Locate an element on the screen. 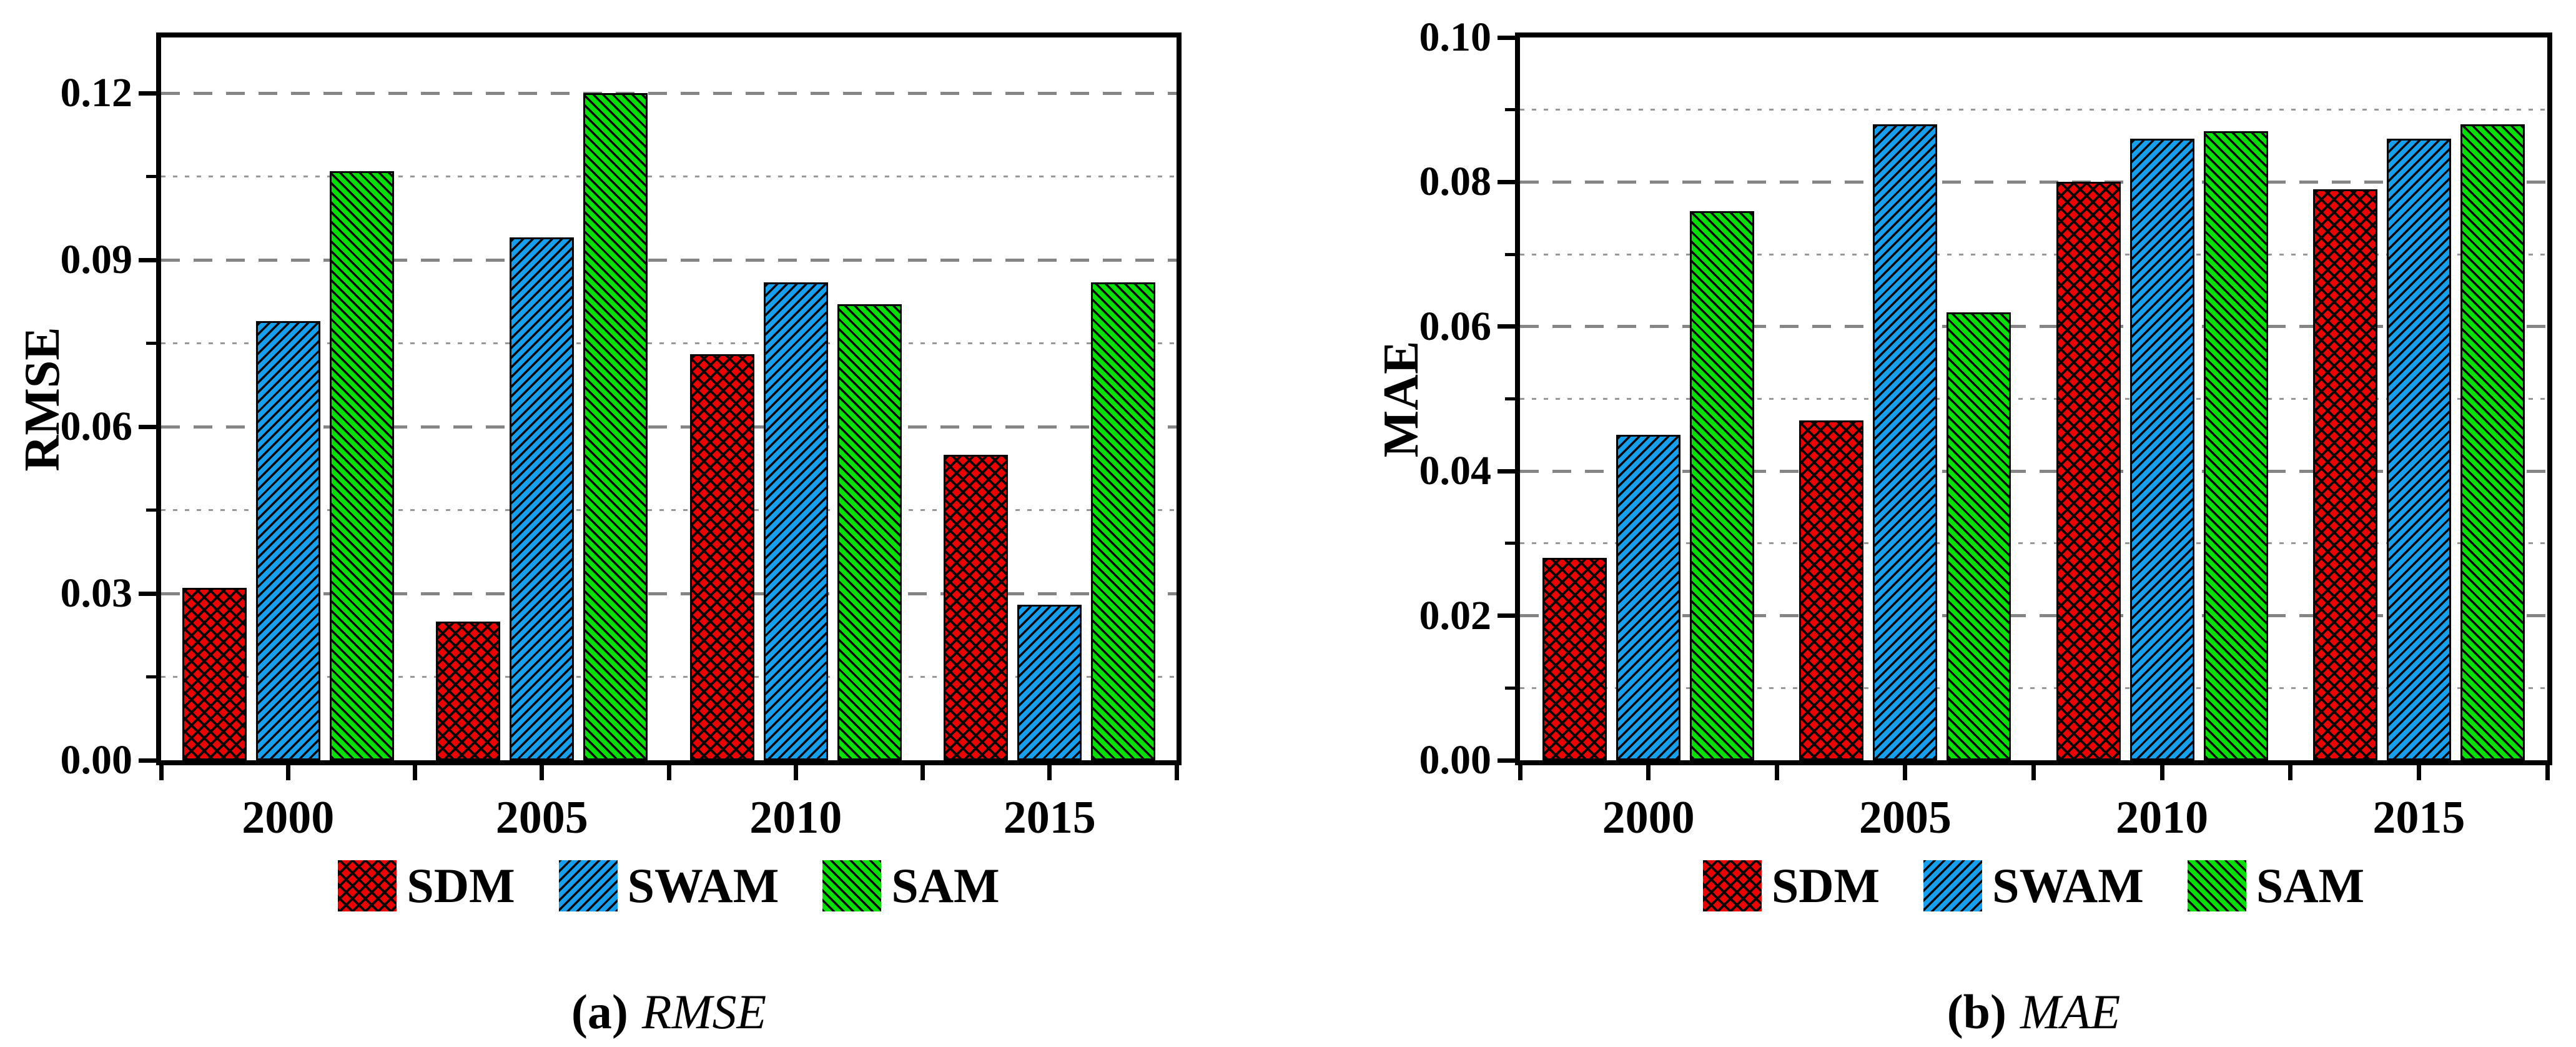 Image resolution: width=2576 pixels, height=1047 pixels. caption-index-a: (a) is located at coordinates (599, 1012).